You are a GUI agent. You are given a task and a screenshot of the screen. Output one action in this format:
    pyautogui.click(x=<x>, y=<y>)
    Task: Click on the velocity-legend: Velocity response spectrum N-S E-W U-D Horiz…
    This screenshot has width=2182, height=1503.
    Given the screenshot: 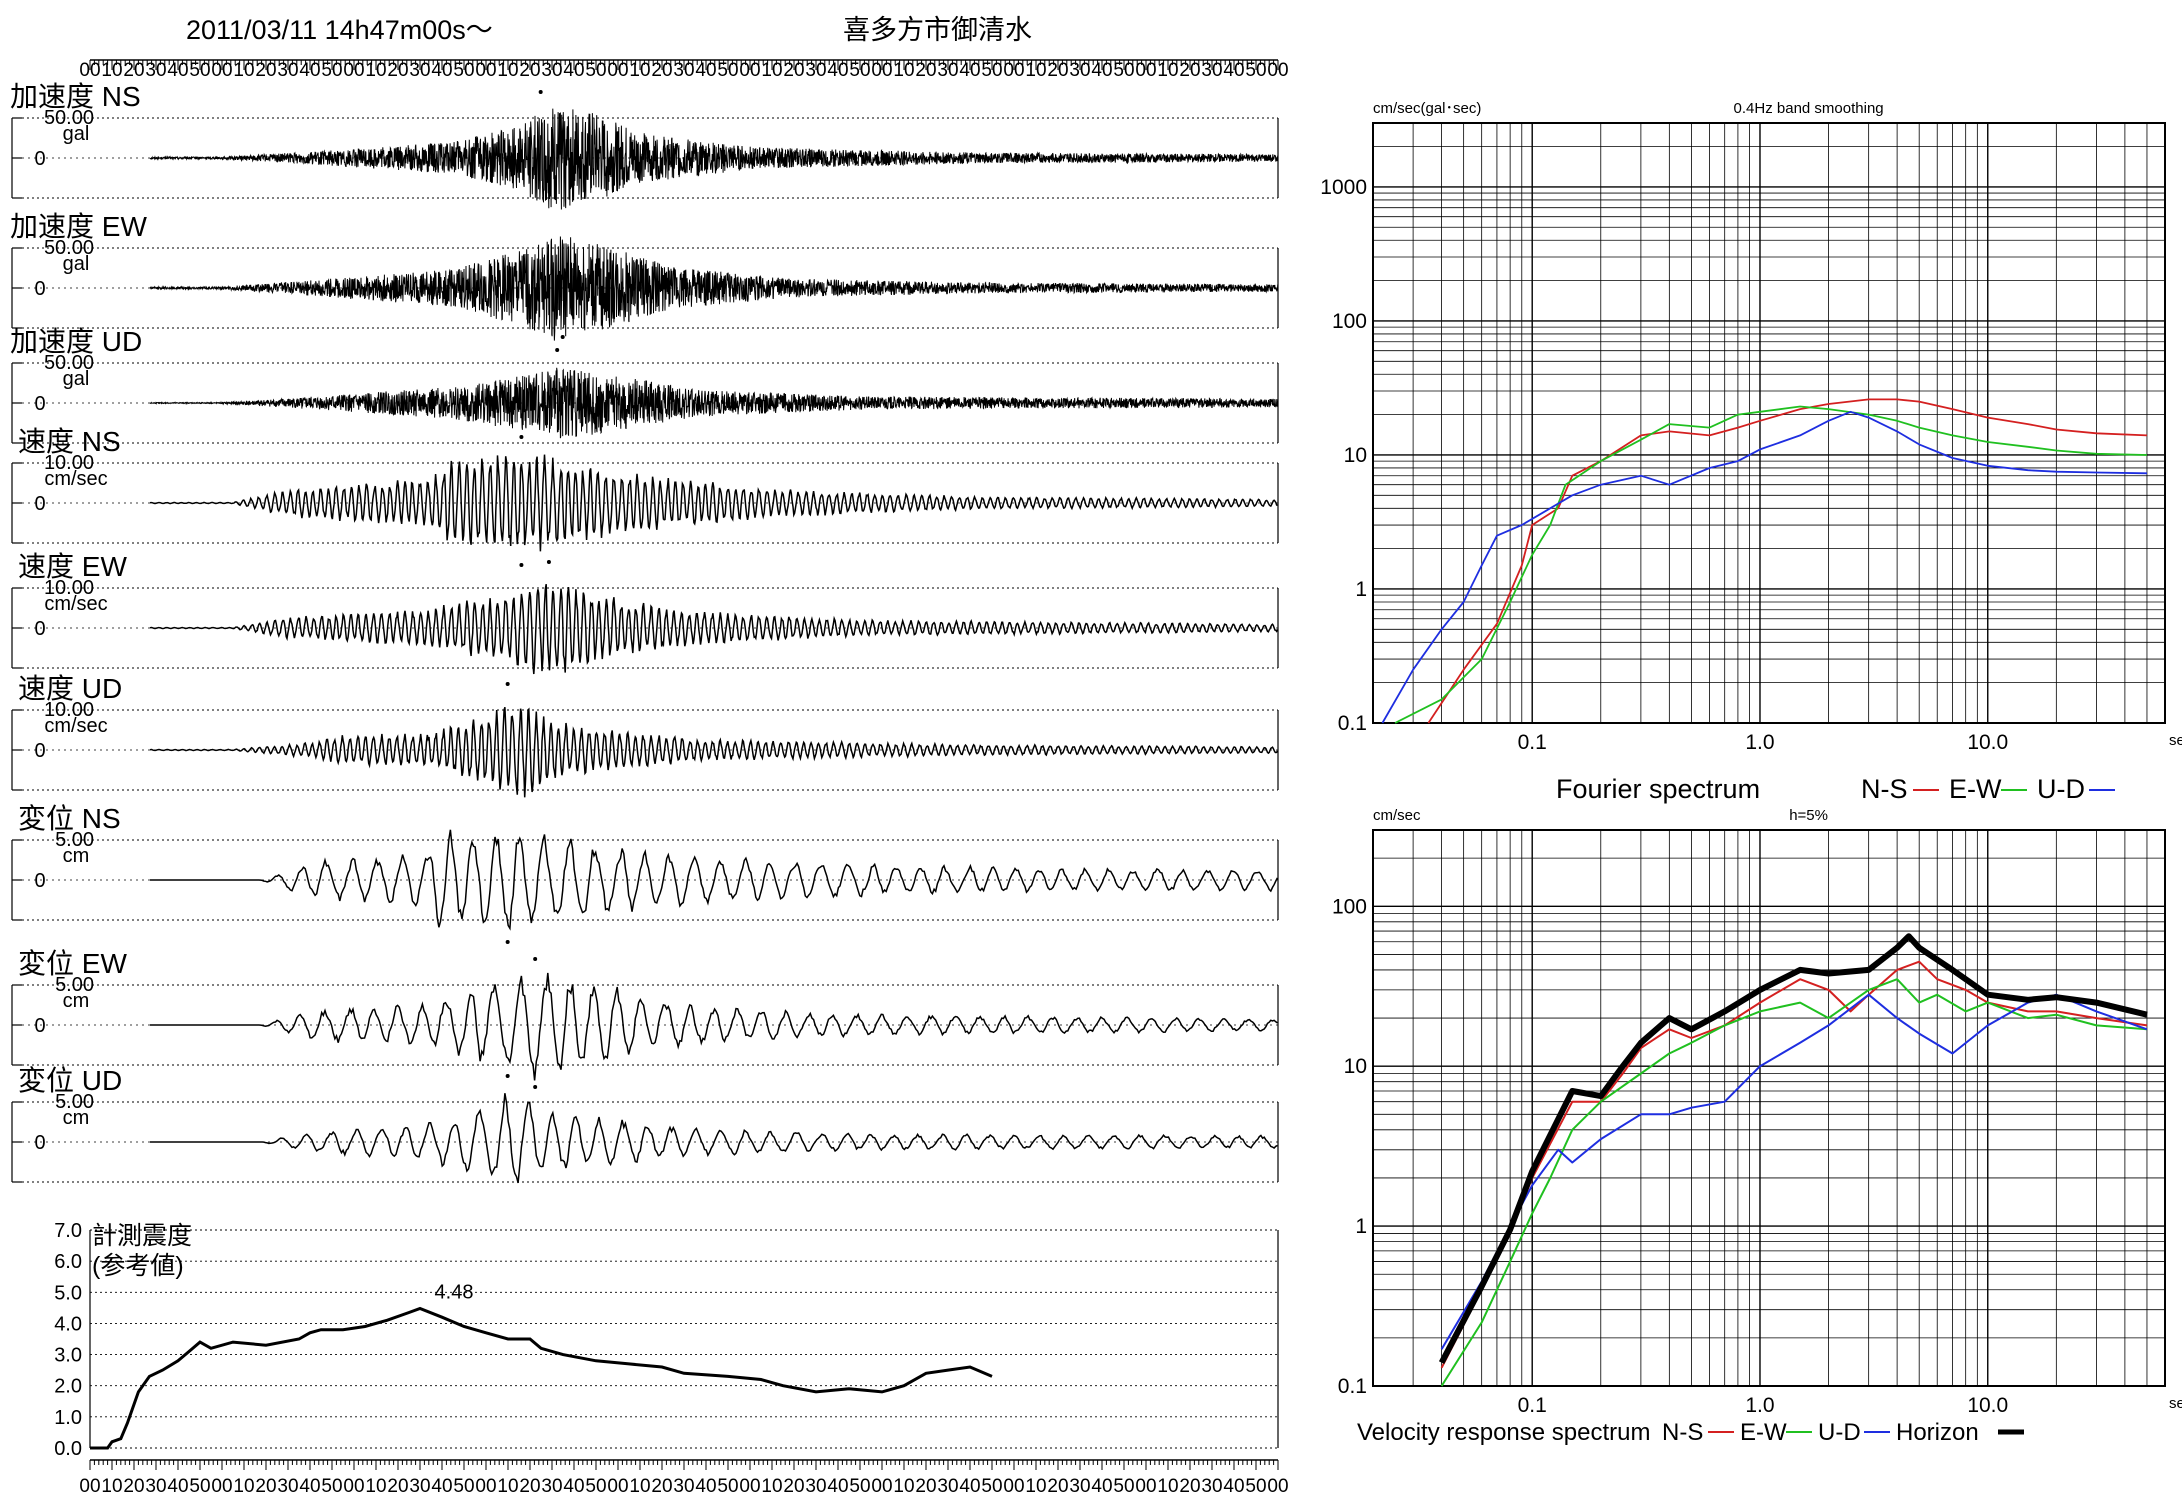 What is the action you would take?
    pyautogui.click(x=1690, y=1432)
    